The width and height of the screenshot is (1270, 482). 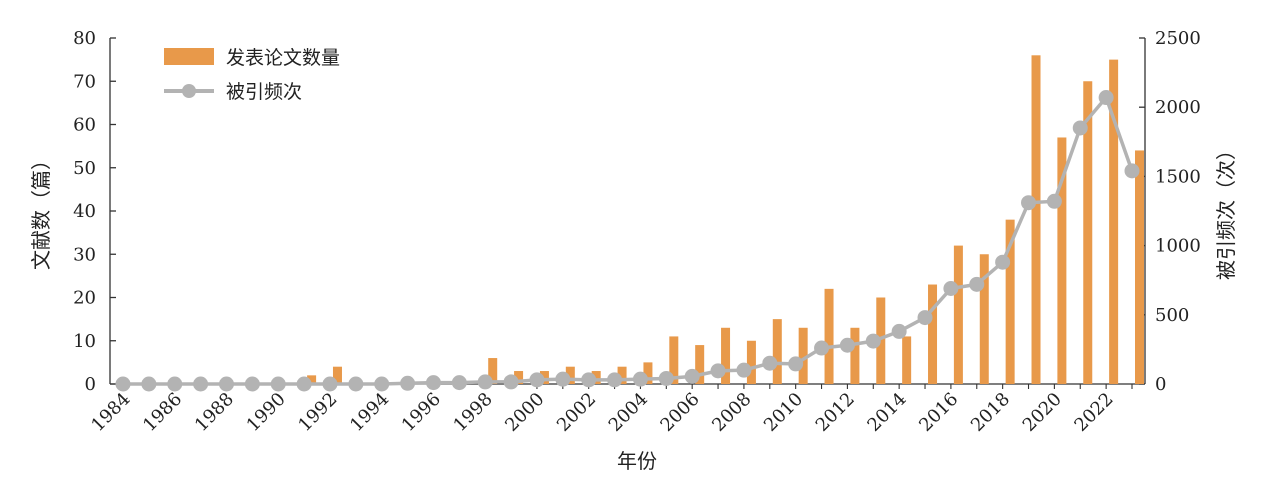 What do you see at coordinates (317, 412) in the screenshot?
I see `x-tick-label: 1992` at bounding box center [317, 412].